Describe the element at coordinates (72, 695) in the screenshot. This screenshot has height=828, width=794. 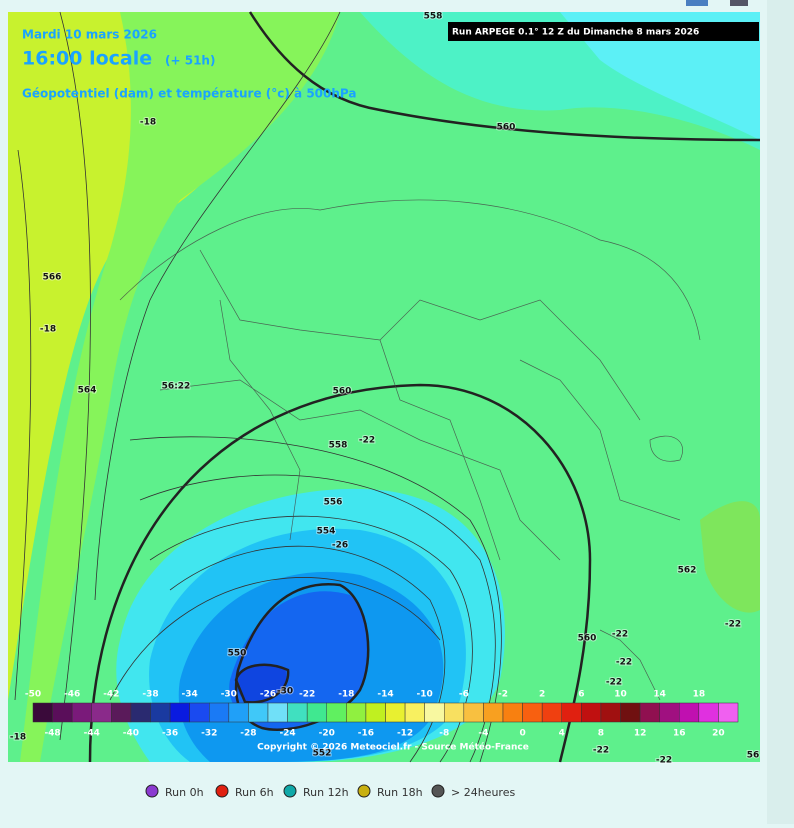
I see `scale-label: -46` at that location.